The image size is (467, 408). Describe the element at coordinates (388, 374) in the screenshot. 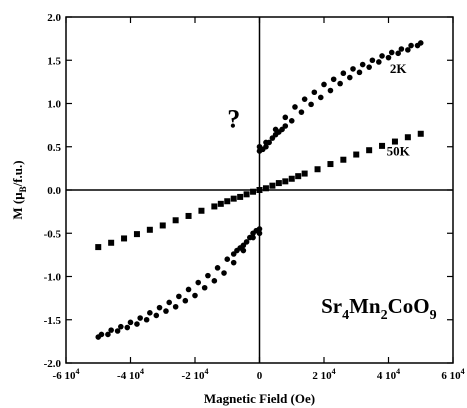

I see `x-tick-label: 4 104` at that location.